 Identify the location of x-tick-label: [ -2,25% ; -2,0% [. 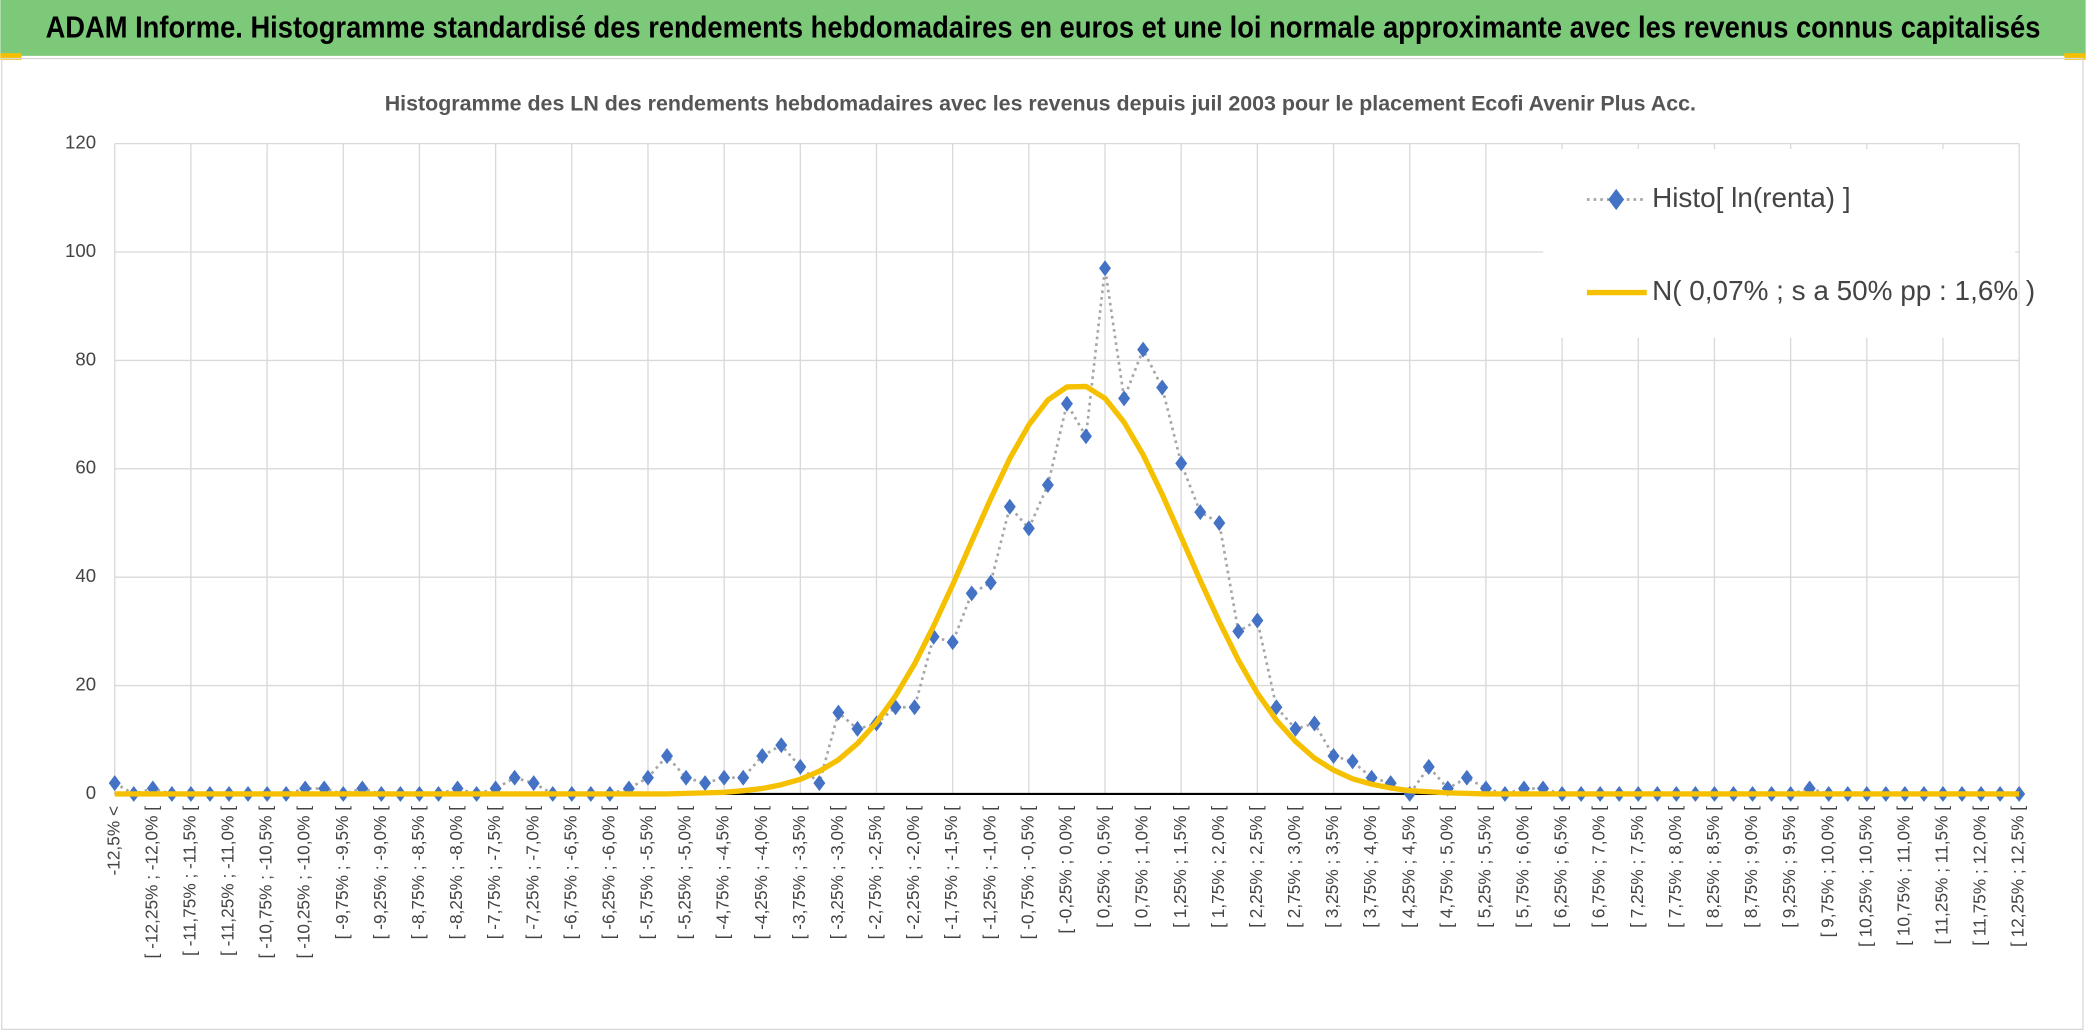
(913, 873).